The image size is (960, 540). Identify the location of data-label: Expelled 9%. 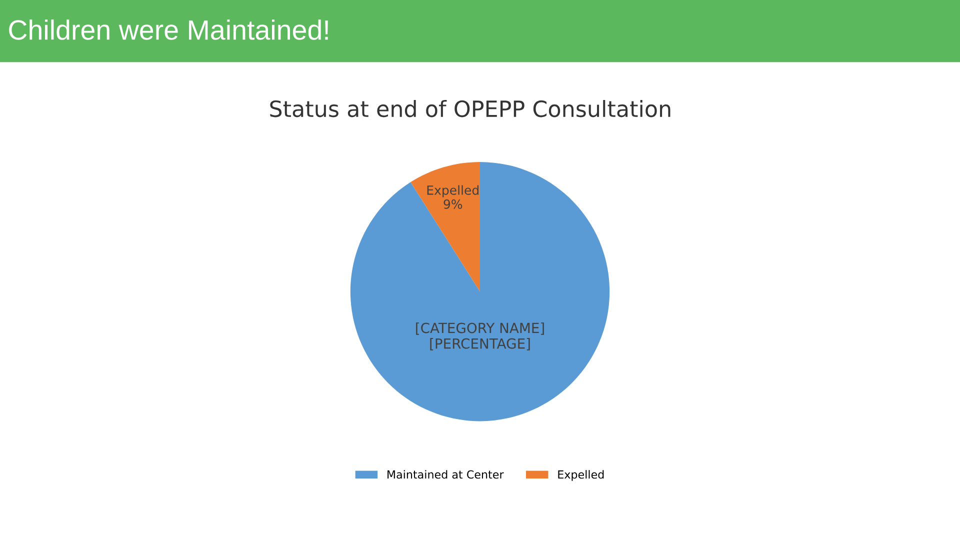
(452, 197).